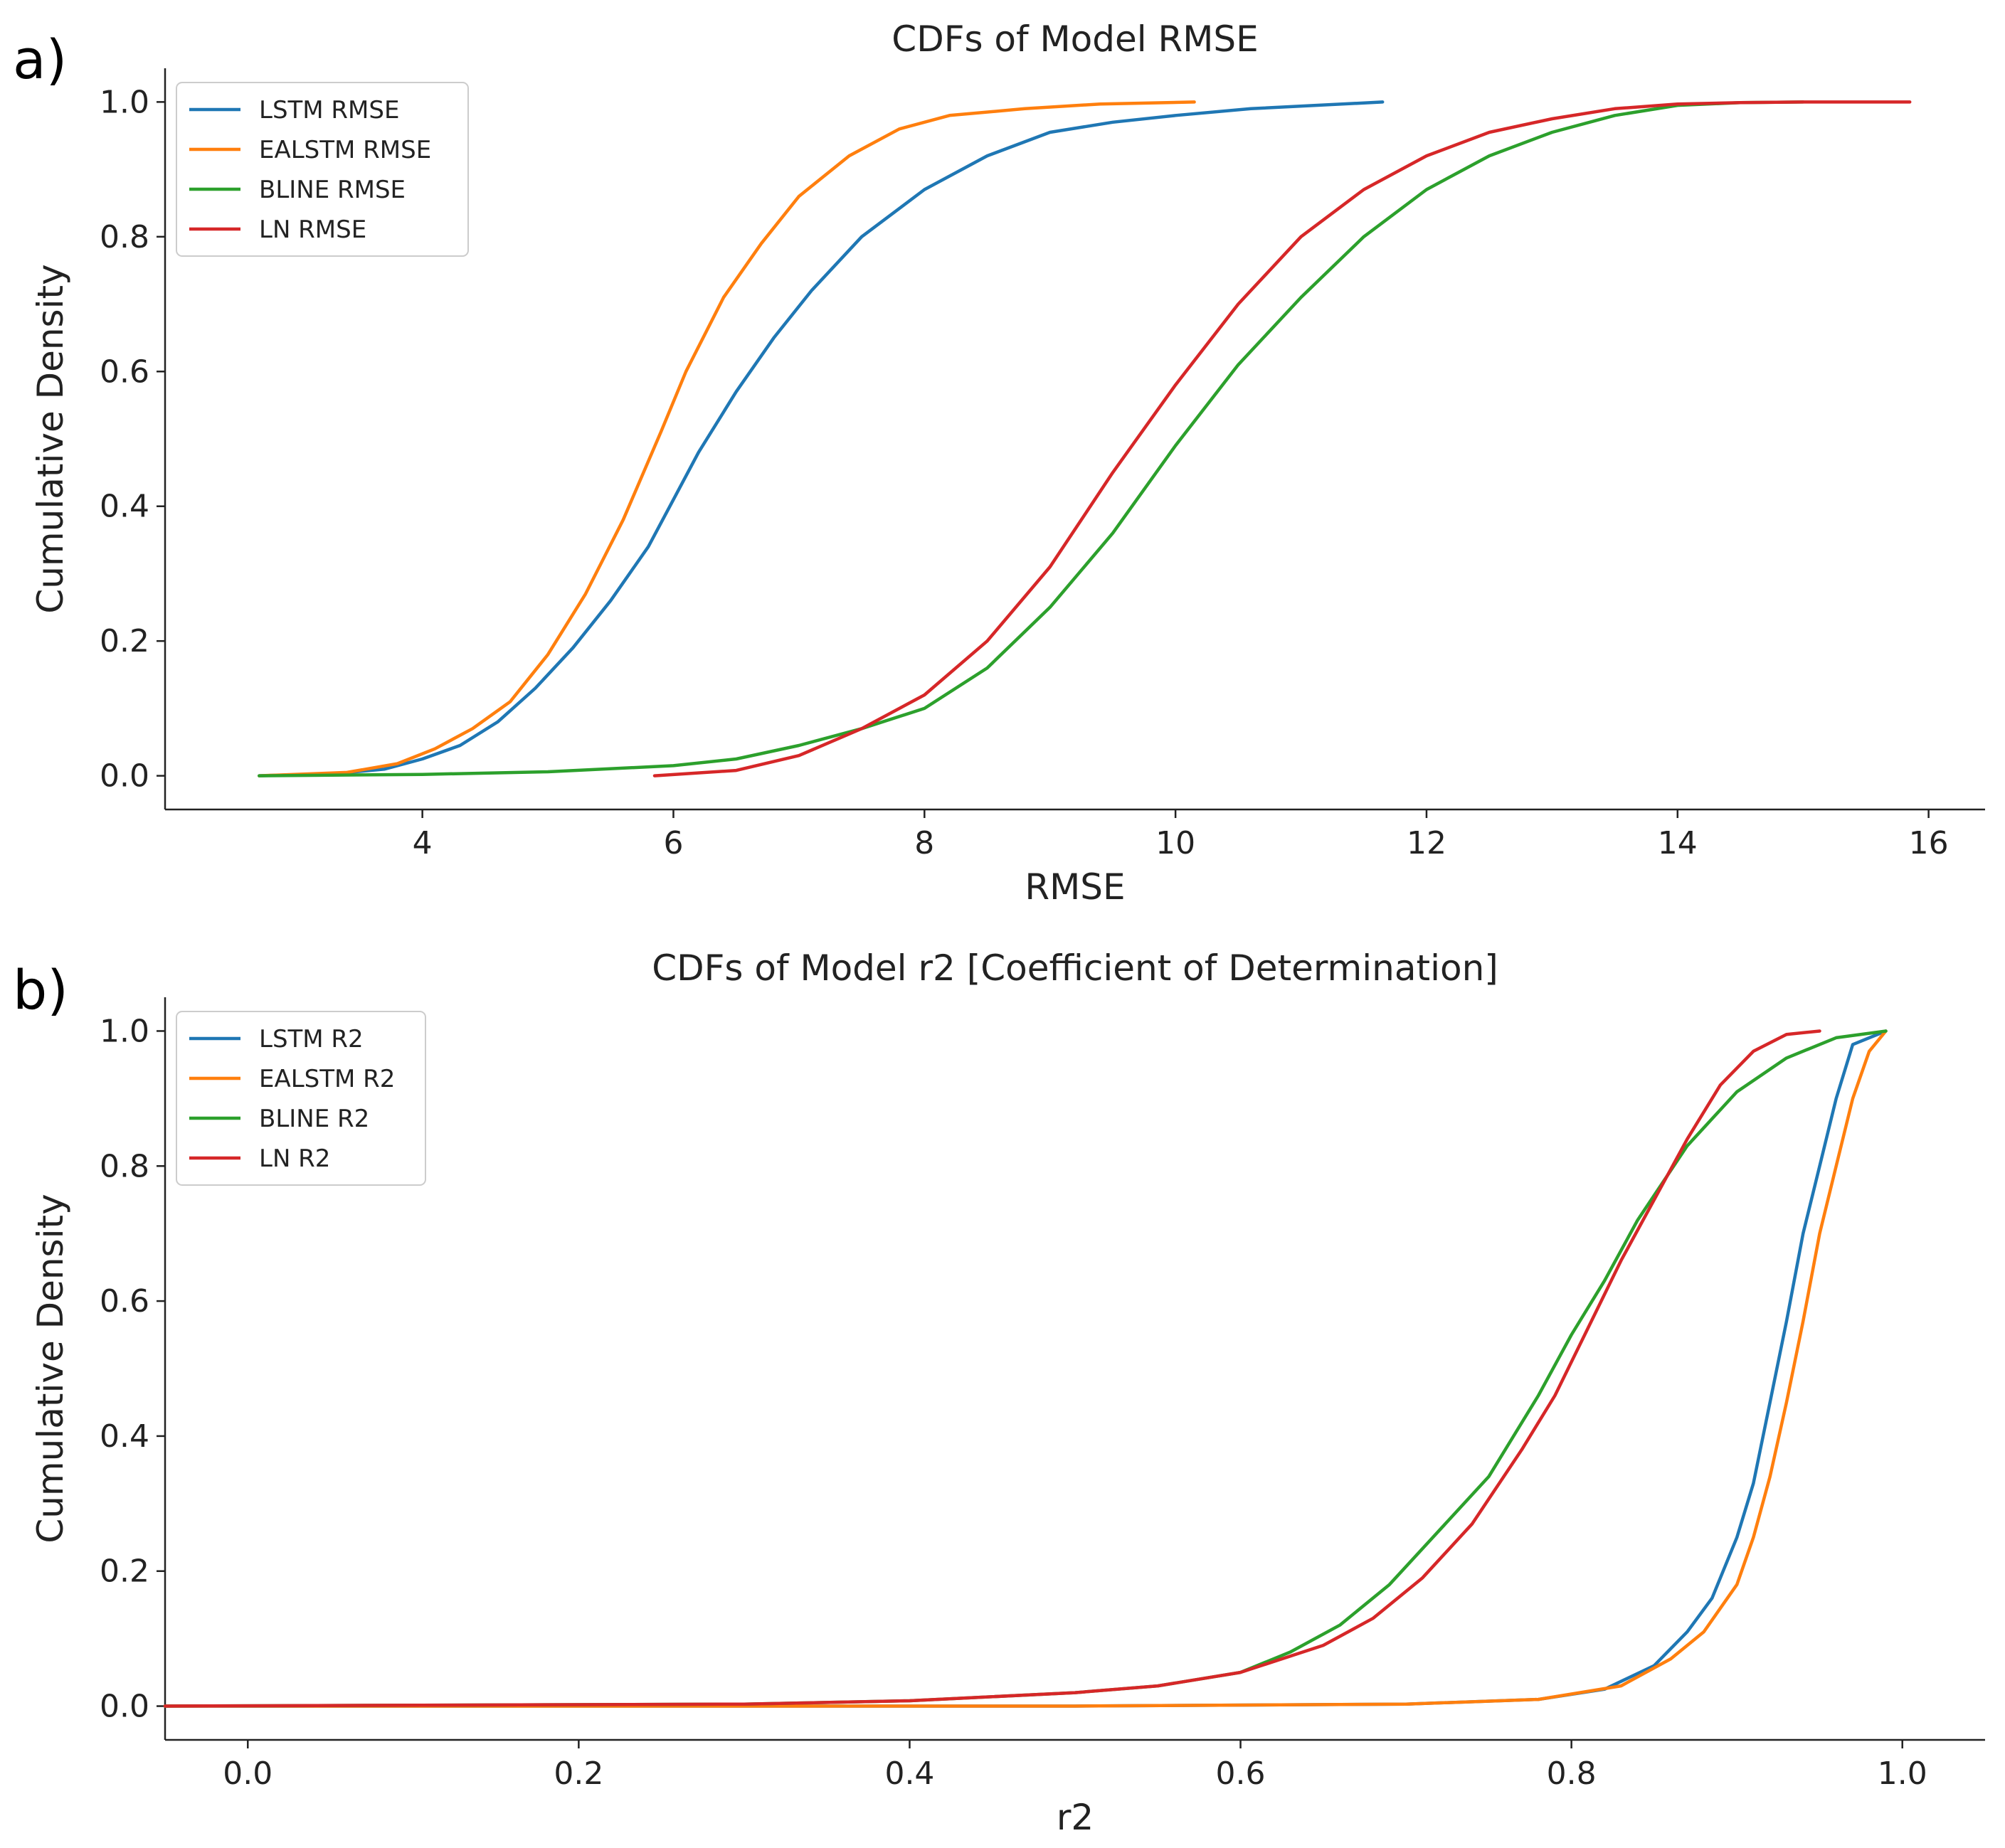  What do you see at coordinates (1241, 1774) in the screenshot?
I see `x-tick-label: 0.6` at bounding box center [1241, 1774].